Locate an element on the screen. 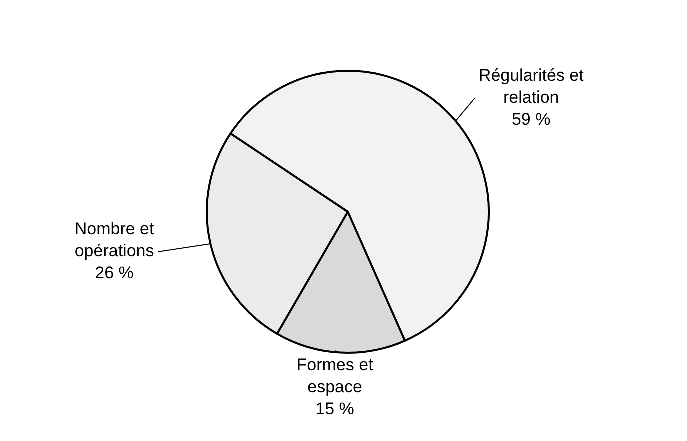 Image resolution: width=687 pixels, height=441 pixels. data-label: 15 % is located at coordinates (335, 409).